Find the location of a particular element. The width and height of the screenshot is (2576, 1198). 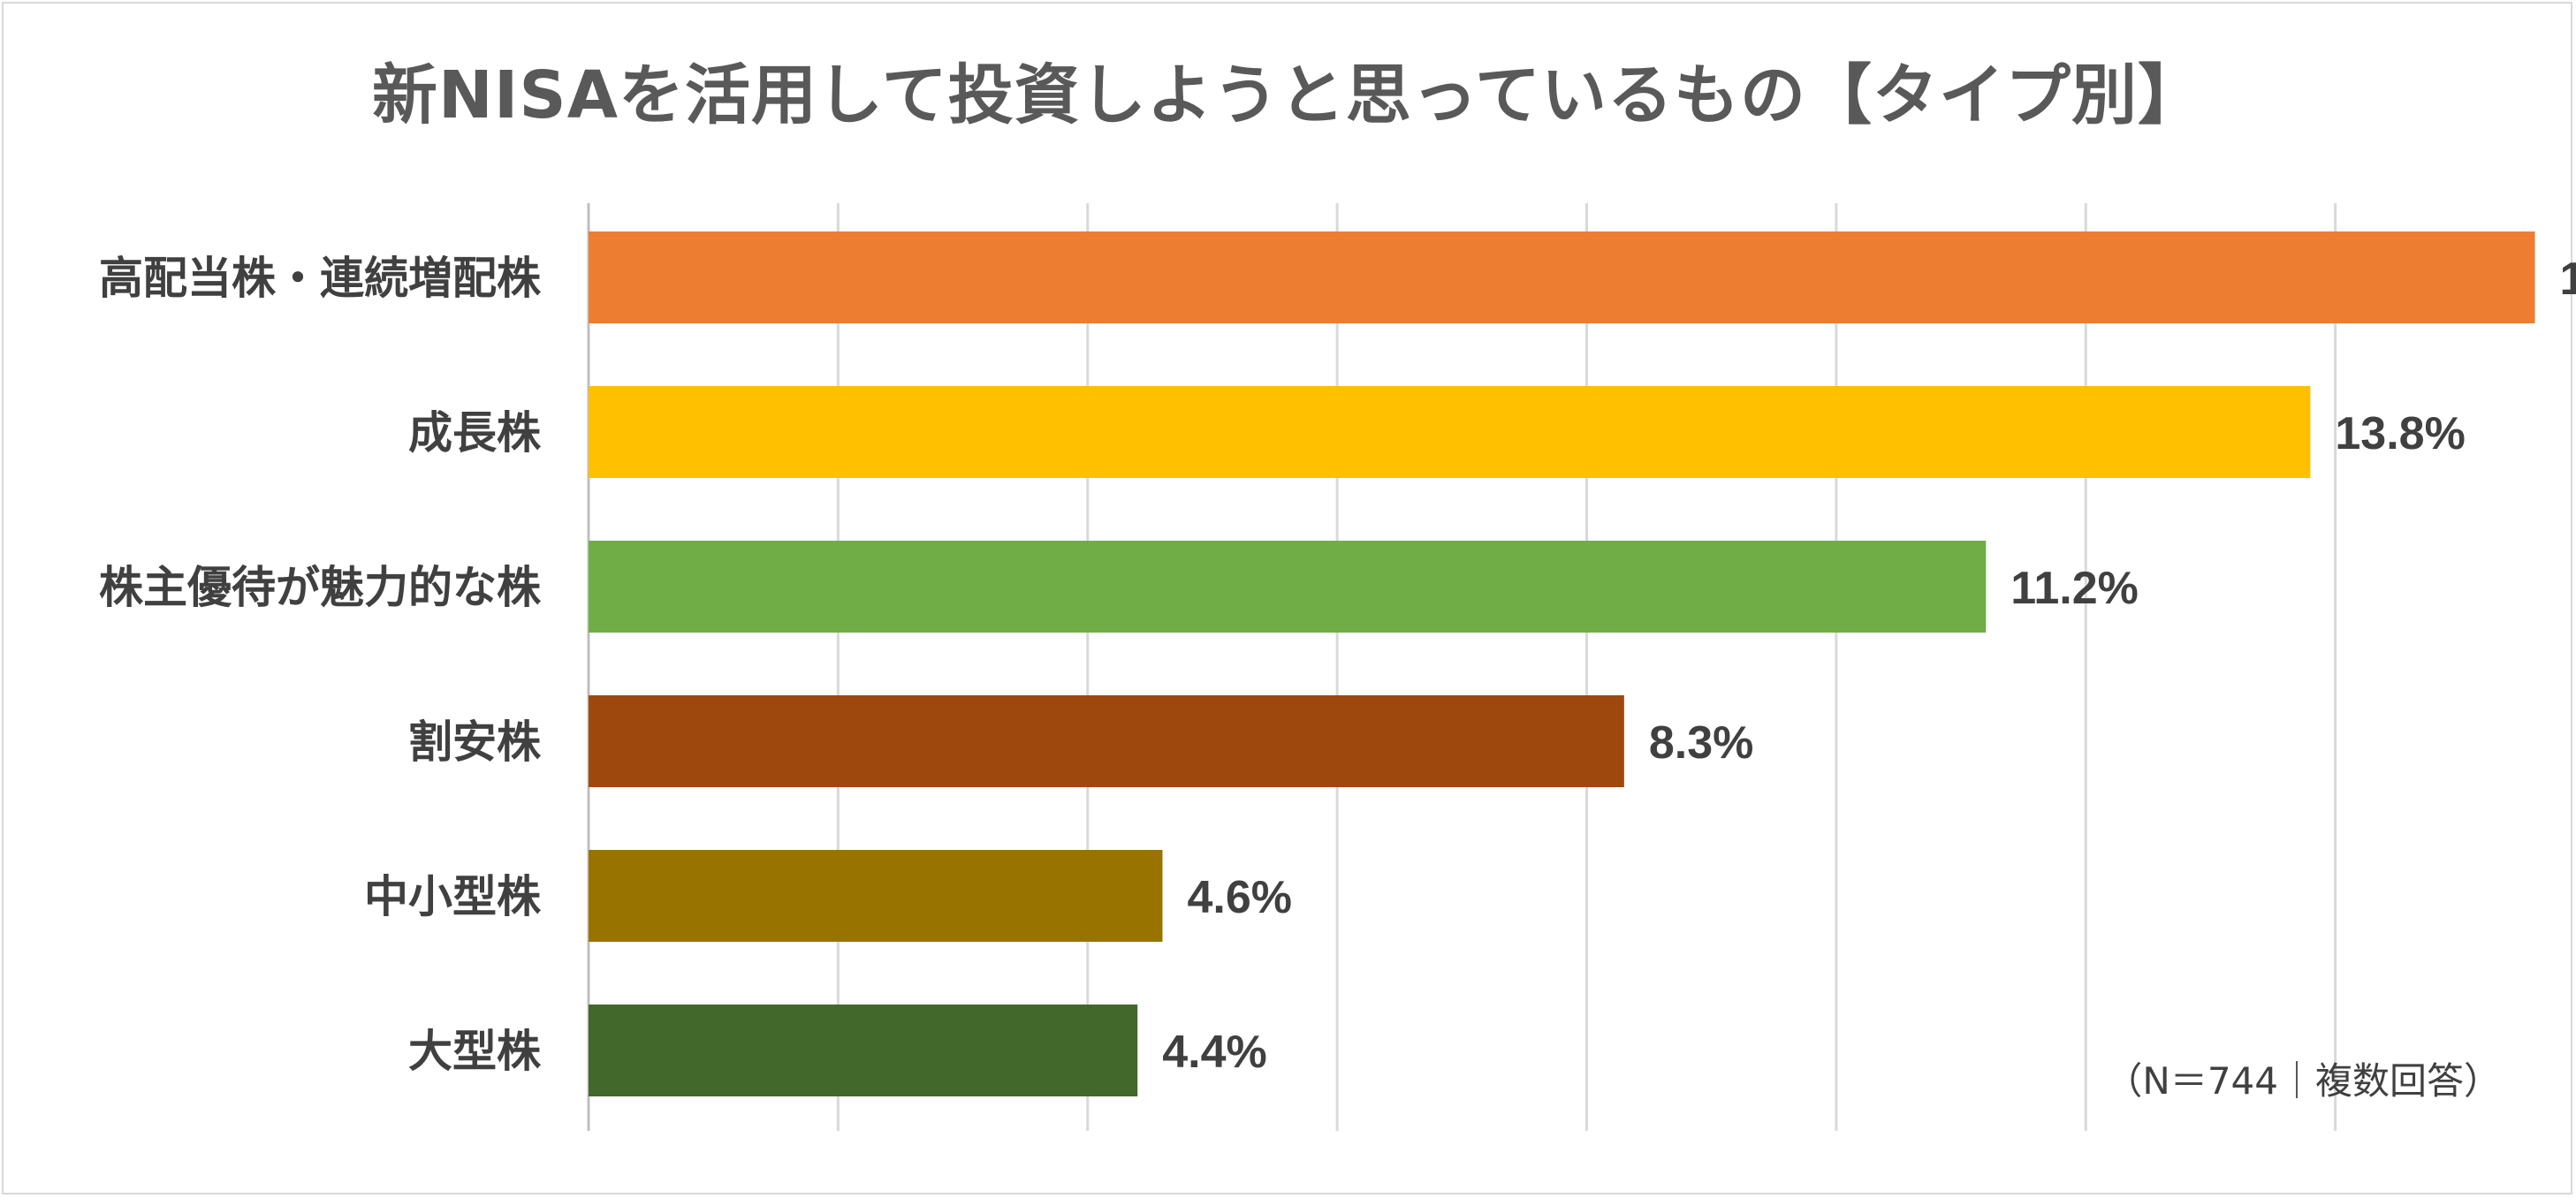

category-label: 割安株 is located at coordinates (475, 742).